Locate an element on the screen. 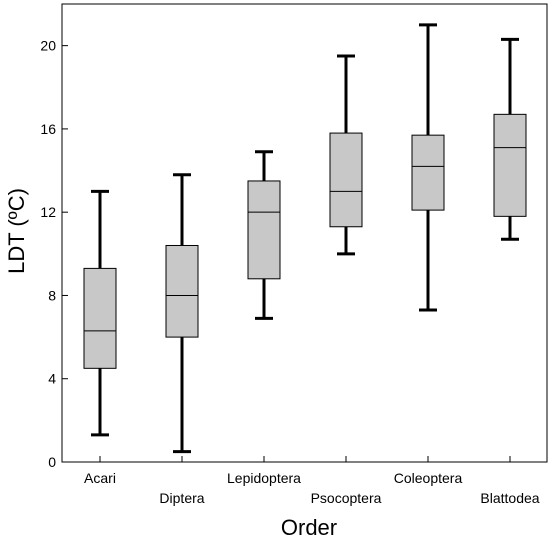  x-axis-title: Order is located at coordinates (309, 527).